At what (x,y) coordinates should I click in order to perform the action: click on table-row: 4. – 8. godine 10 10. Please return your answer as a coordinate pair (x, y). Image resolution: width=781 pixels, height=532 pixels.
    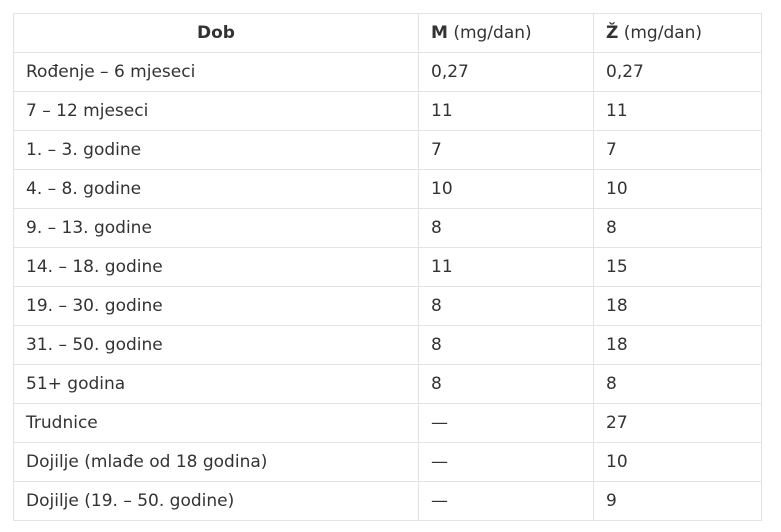
    Looking at the image, I should click on (387, 189).